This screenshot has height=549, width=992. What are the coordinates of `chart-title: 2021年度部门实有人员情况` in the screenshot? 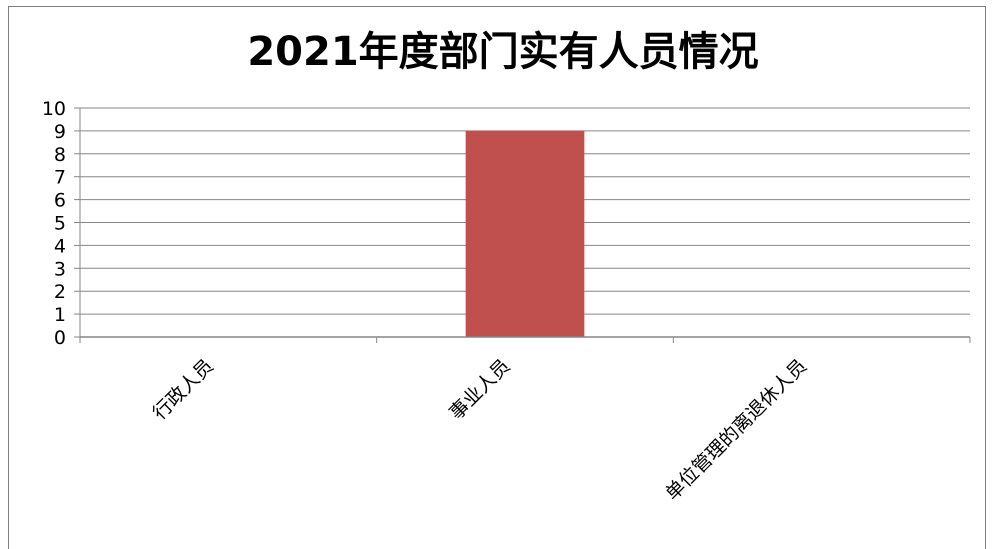 It's located at (502, 52).